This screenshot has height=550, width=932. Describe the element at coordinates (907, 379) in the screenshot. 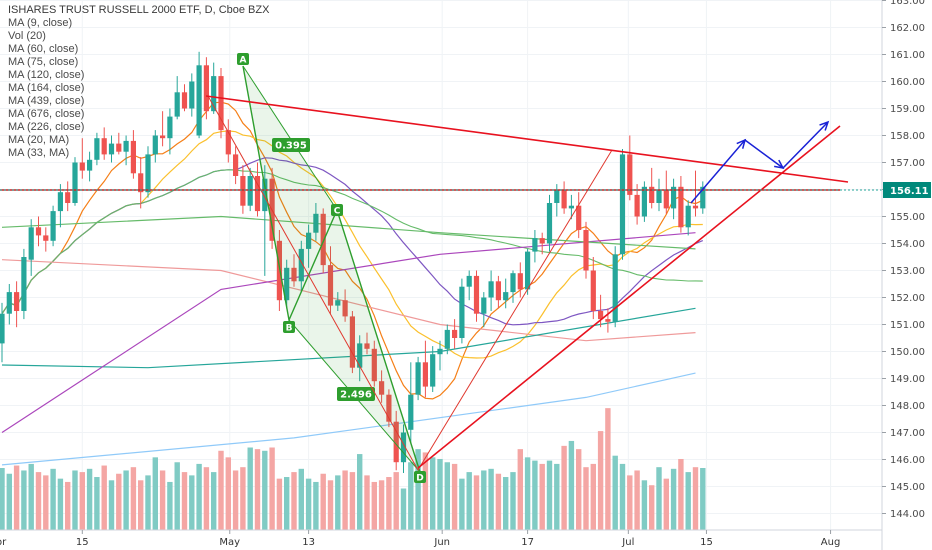

I see `price-tick-label: 149.00` at that location.